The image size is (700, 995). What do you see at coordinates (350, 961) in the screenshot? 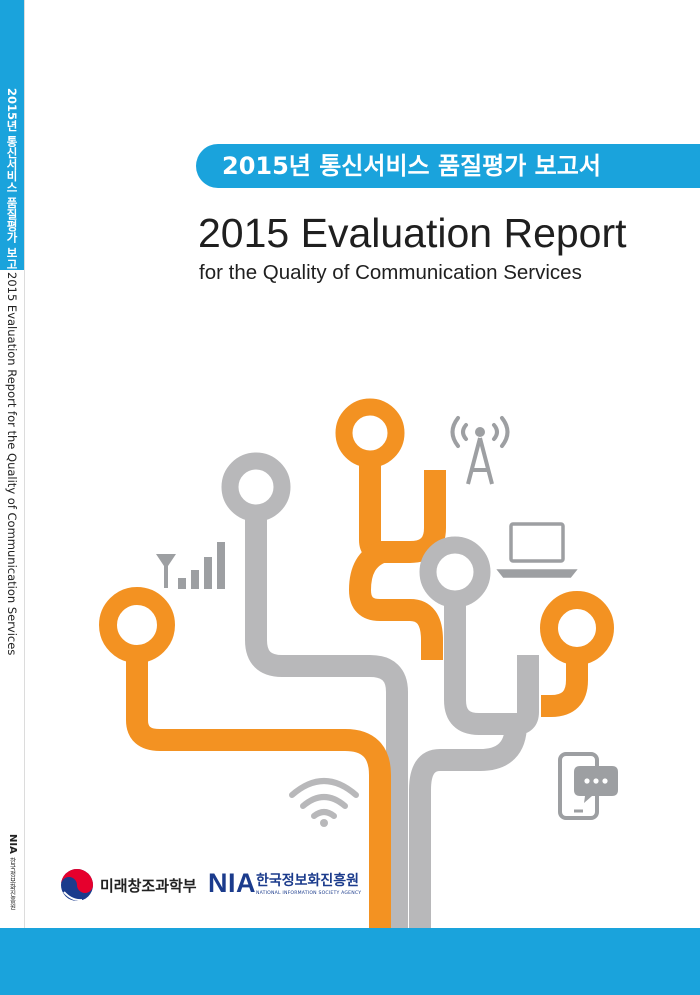
I see `bottom-blue-band` at bounding box center [350, 961].